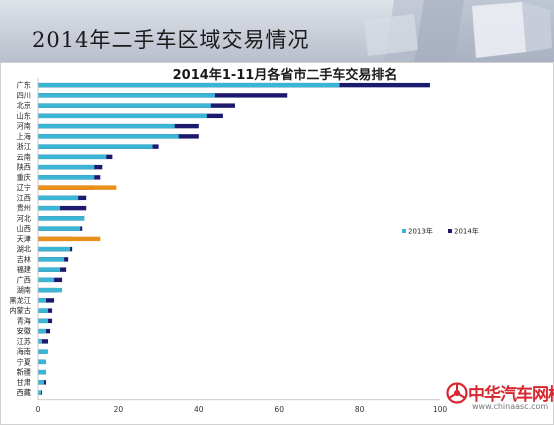 Image resolution: width=554 pixels, height=425 pixels. I want to click on x-tick-label: 80, so click(360, 409).